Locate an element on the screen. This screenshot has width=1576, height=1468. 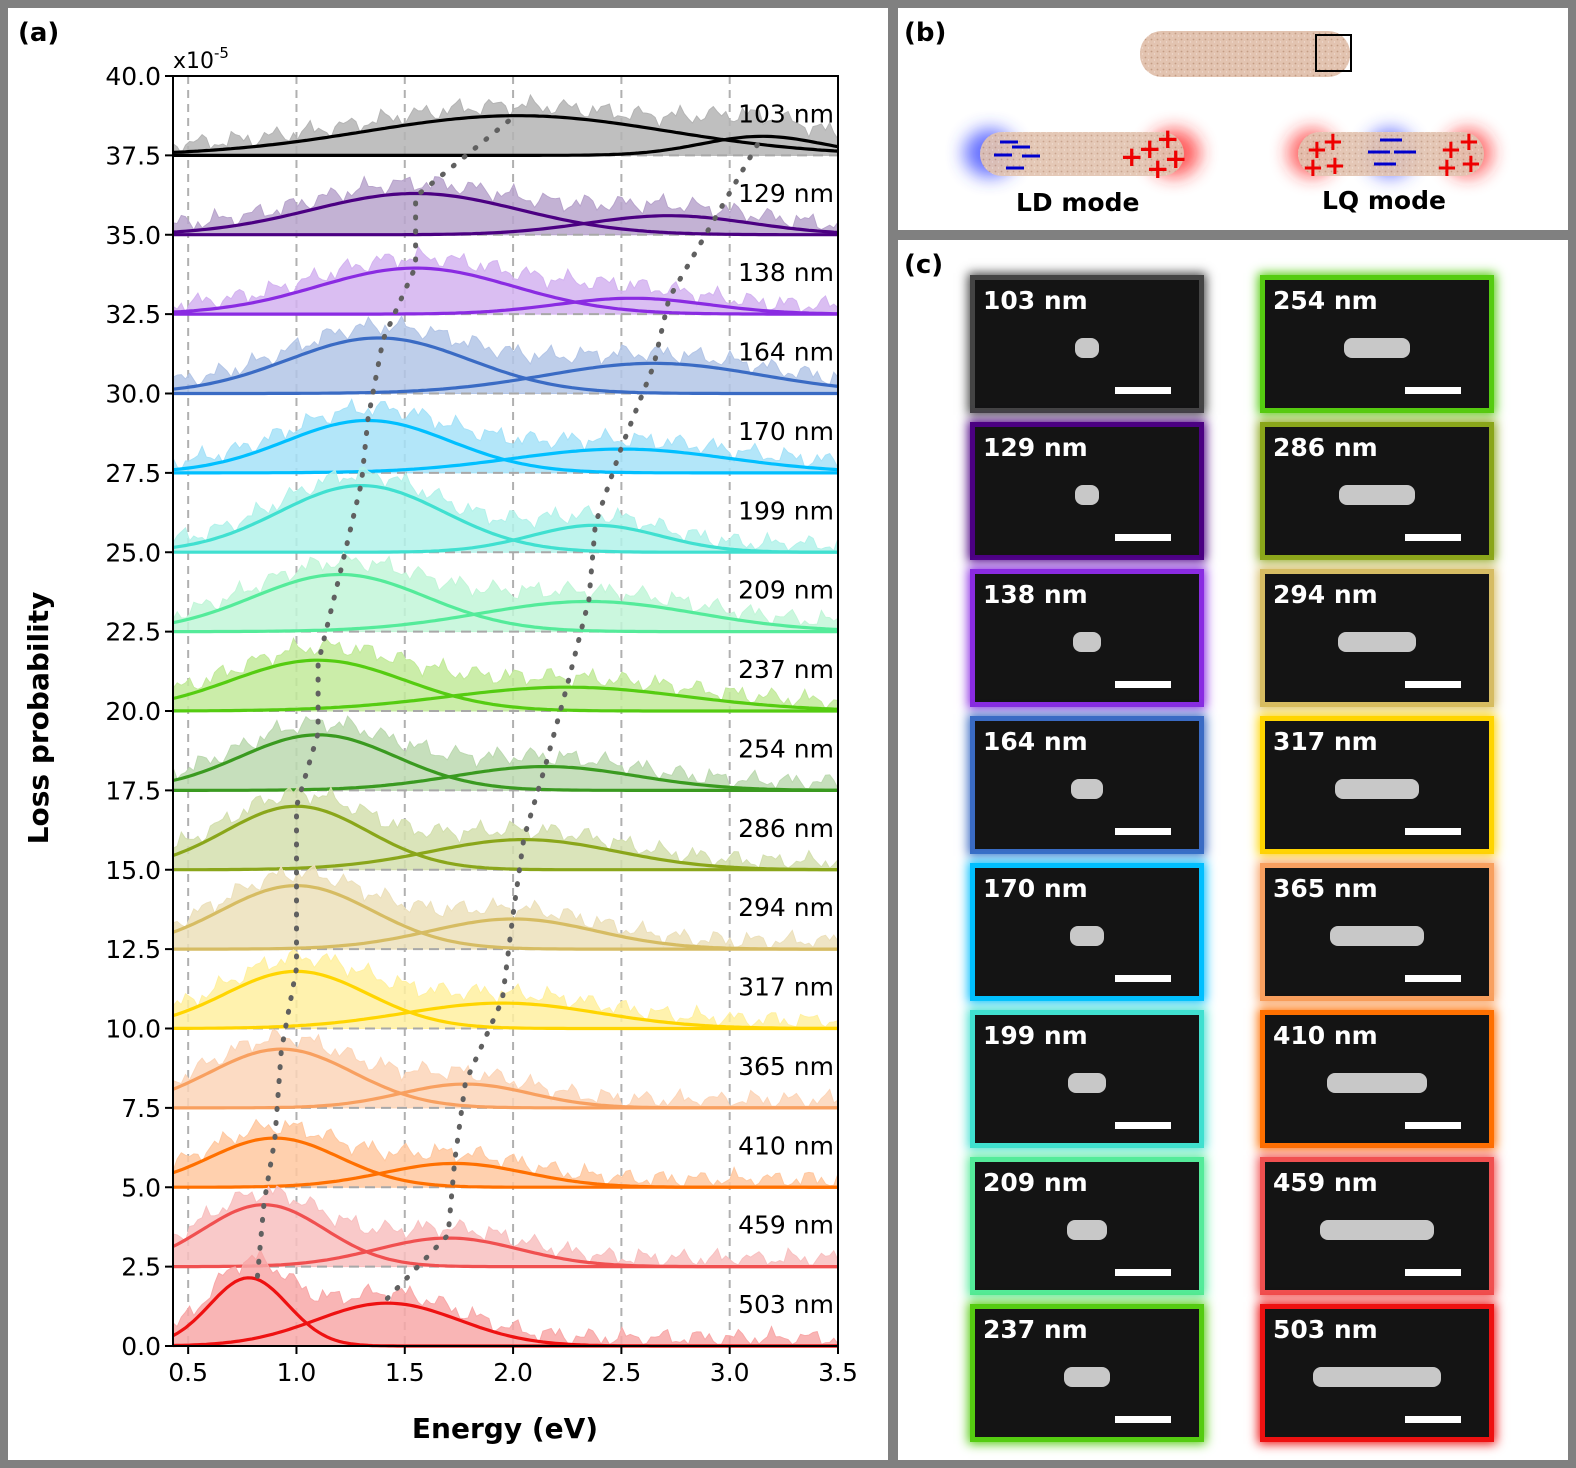
sem-image-label: 365 nm is located at coordinates (1325, 888).